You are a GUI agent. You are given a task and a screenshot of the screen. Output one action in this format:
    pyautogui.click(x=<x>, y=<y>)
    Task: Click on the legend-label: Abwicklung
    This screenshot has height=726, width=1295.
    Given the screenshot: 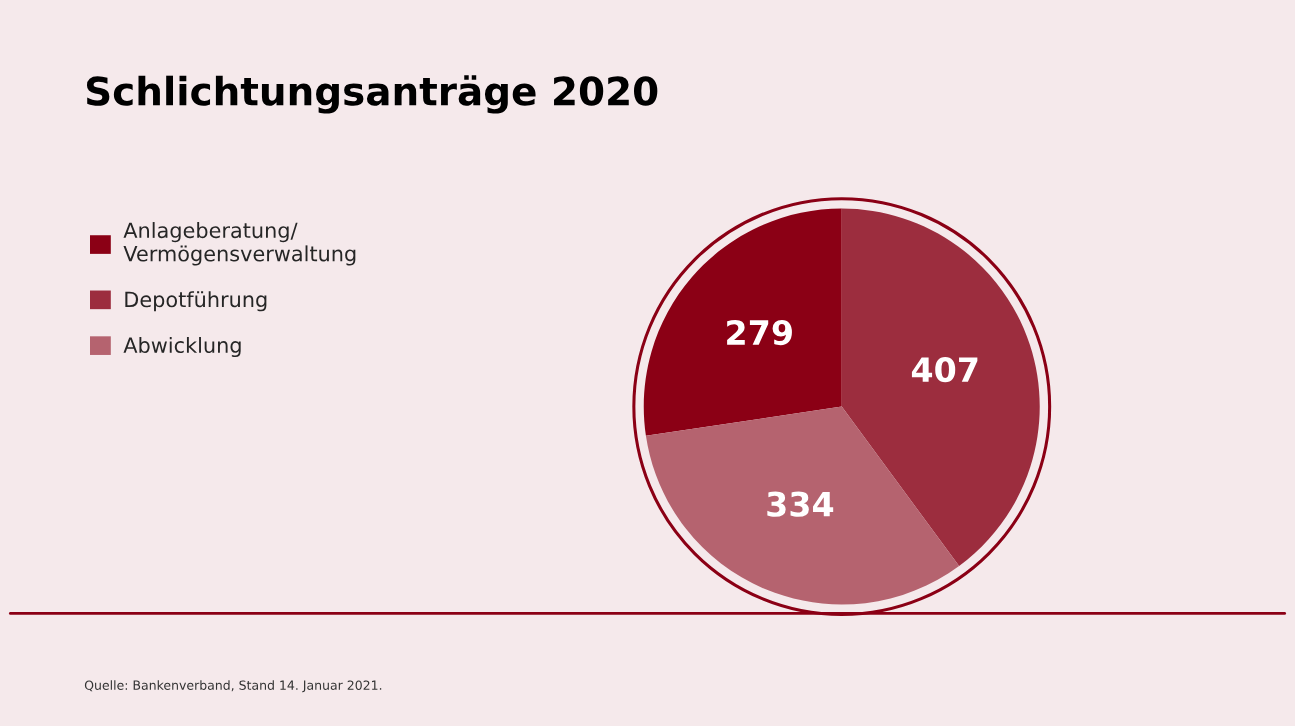 What is the action you would take?
    pyautogui.click(x=182, y=347)
    